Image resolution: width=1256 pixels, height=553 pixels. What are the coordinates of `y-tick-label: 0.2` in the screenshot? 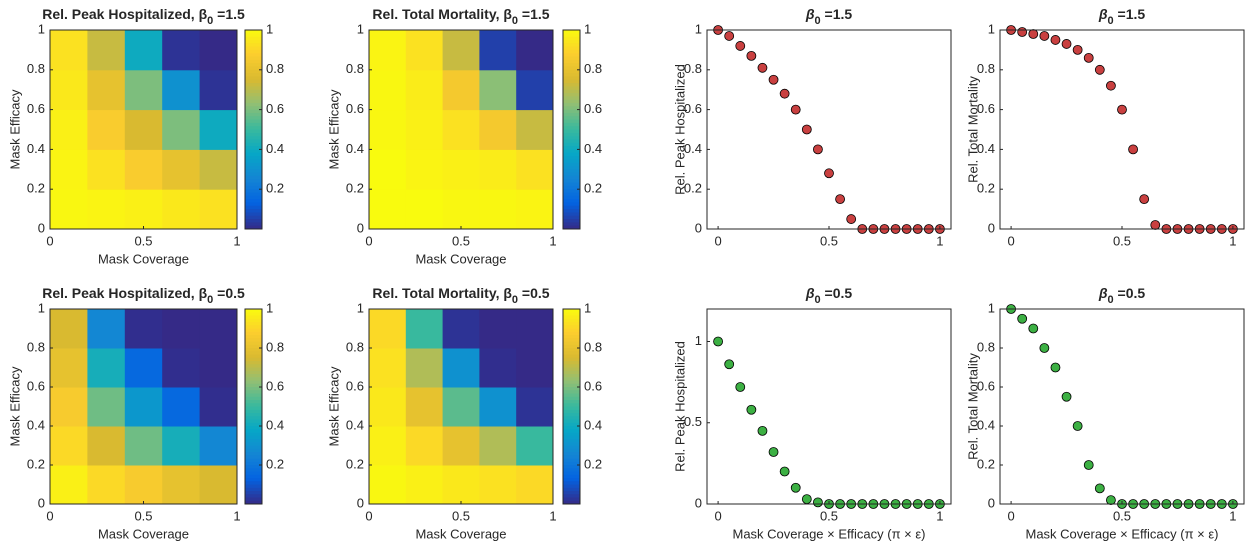 It's located at (355, 463).